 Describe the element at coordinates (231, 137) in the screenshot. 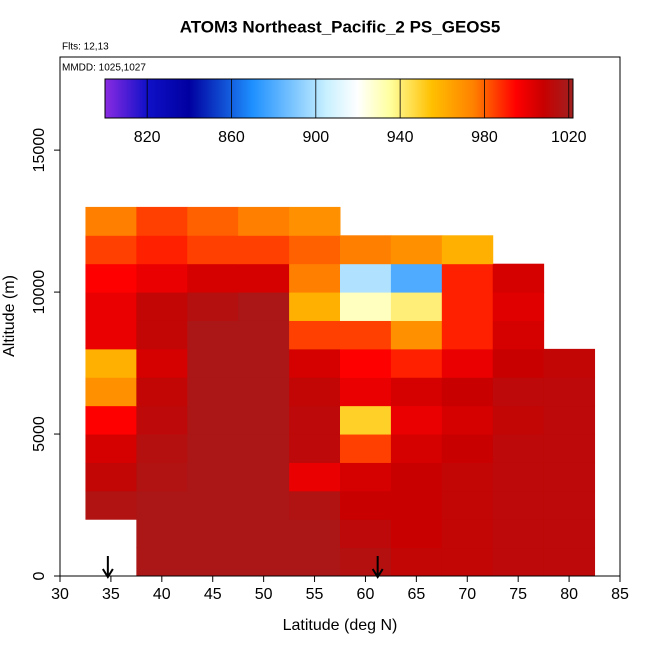

I see `colorbar-tick-label: 860` at that location.